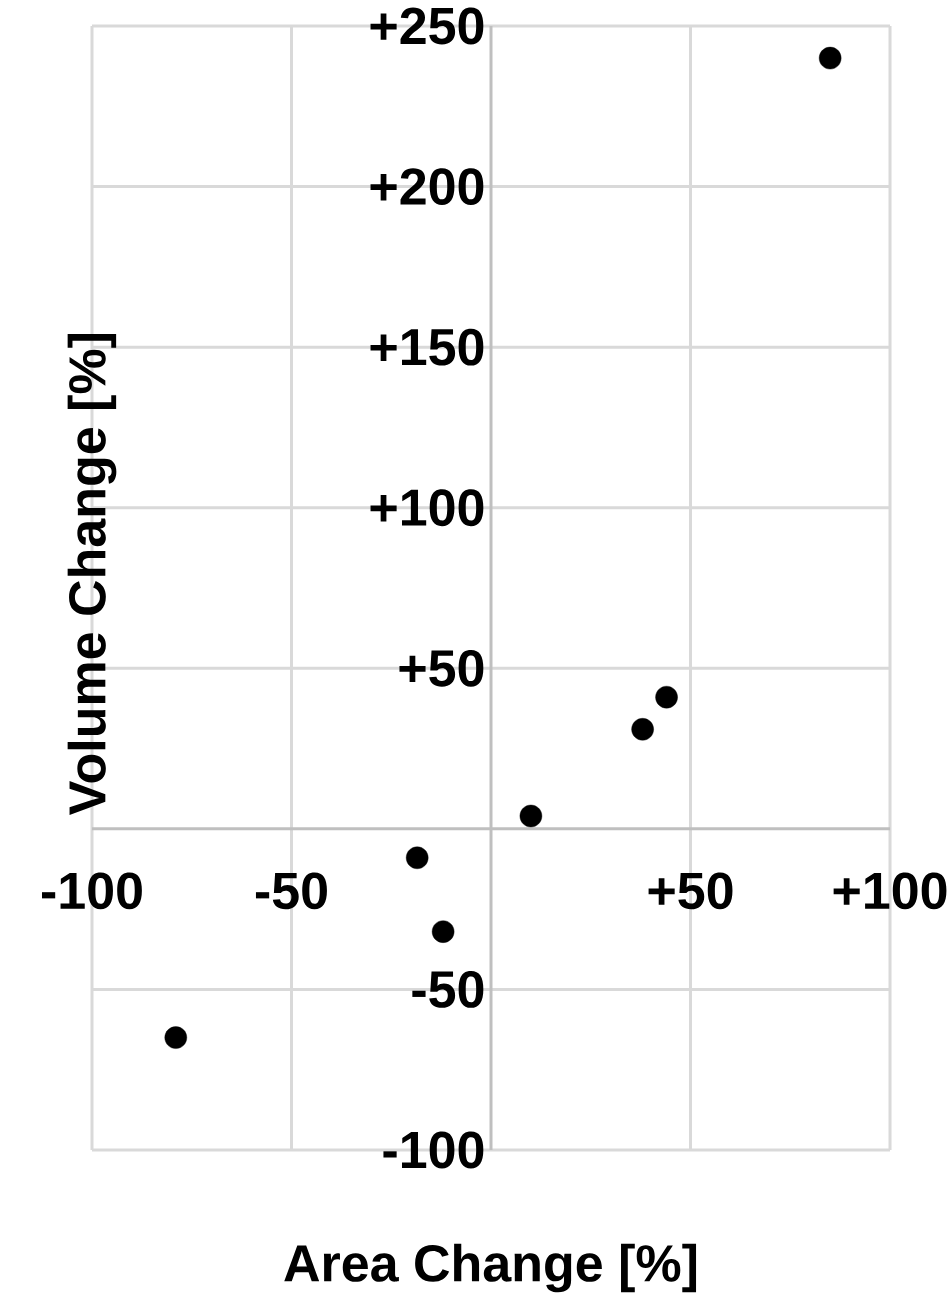 Image resolution: width=948 pixels, height=1302 pixels. What do you see at coordinates (890, 891) in the screenshot?
I see `x-tick-label: +100` at bounding box center [890, 891].